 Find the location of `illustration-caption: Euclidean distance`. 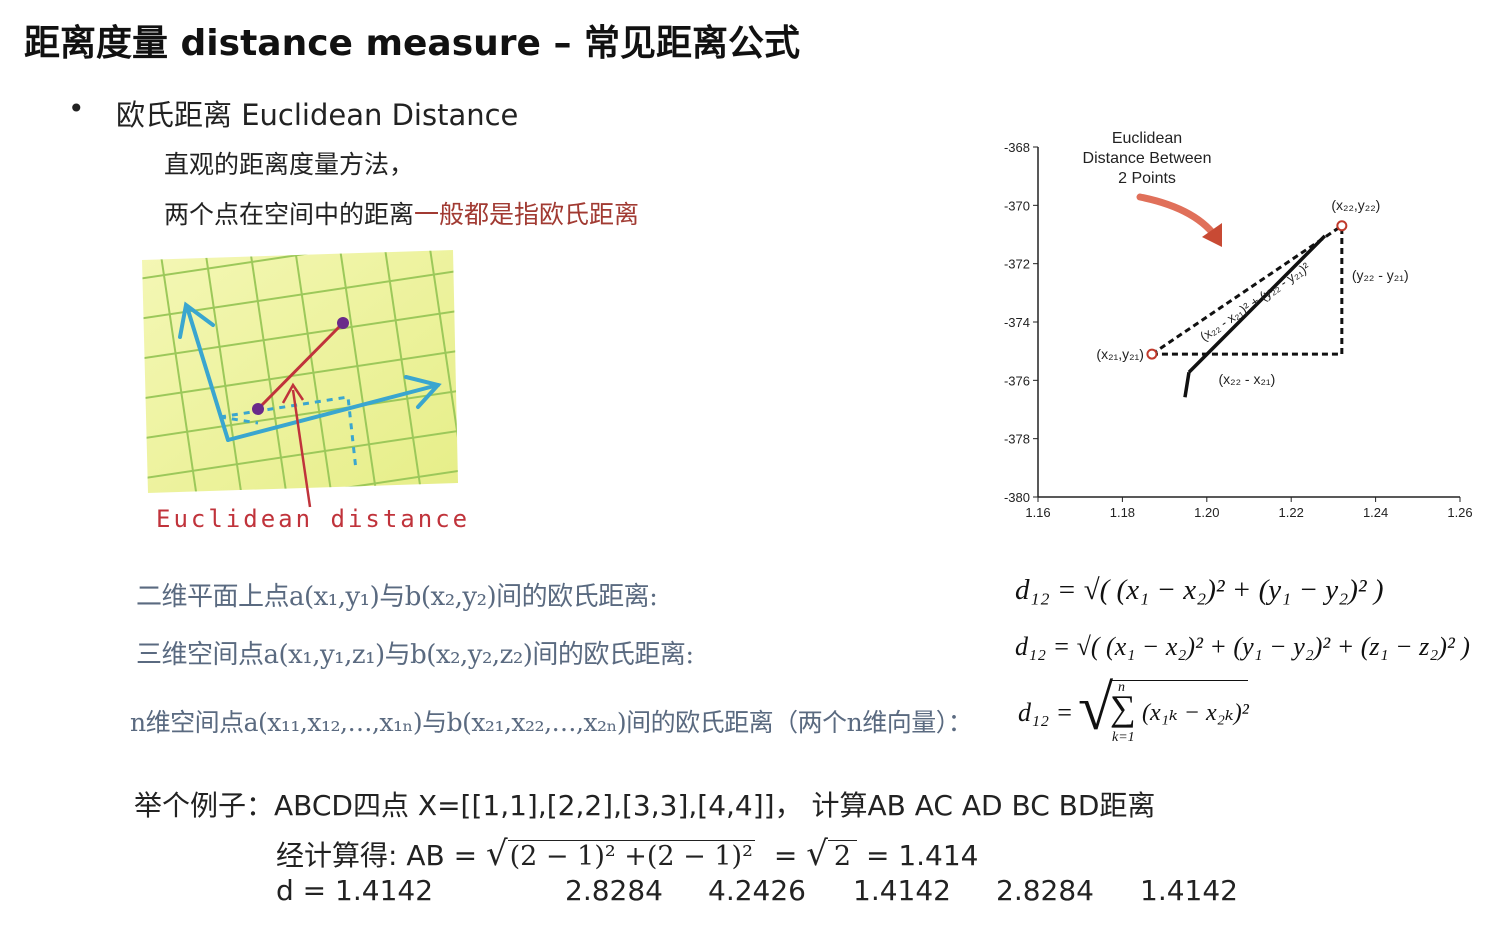

illustration-caption: Euclidean distance is located at coordinates (313, 519).